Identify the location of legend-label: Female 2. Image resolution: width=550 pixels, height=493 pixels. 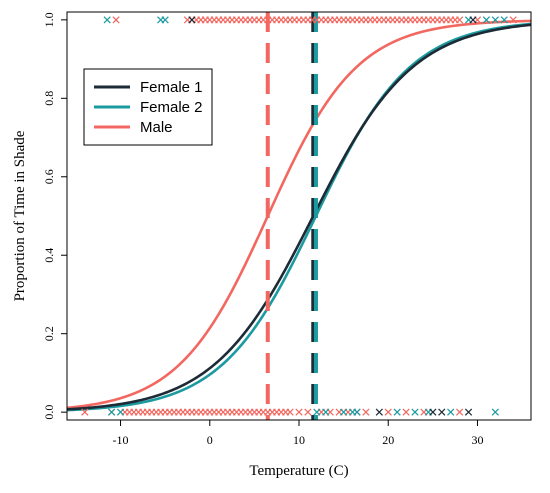
(171, 107).